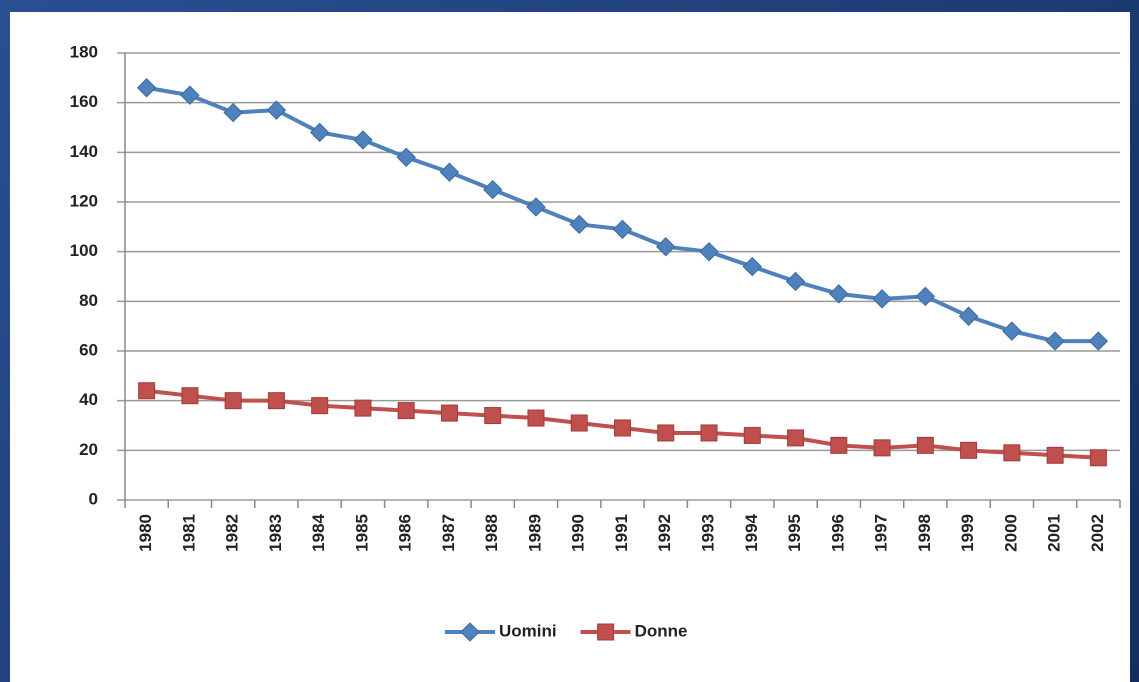 The width and height of the screenshot is (1139, 682). What do you see at coordinates (318, 532) in the screenshot?
I see `x-tick-label: 1984` at bounding box center [318, 532].